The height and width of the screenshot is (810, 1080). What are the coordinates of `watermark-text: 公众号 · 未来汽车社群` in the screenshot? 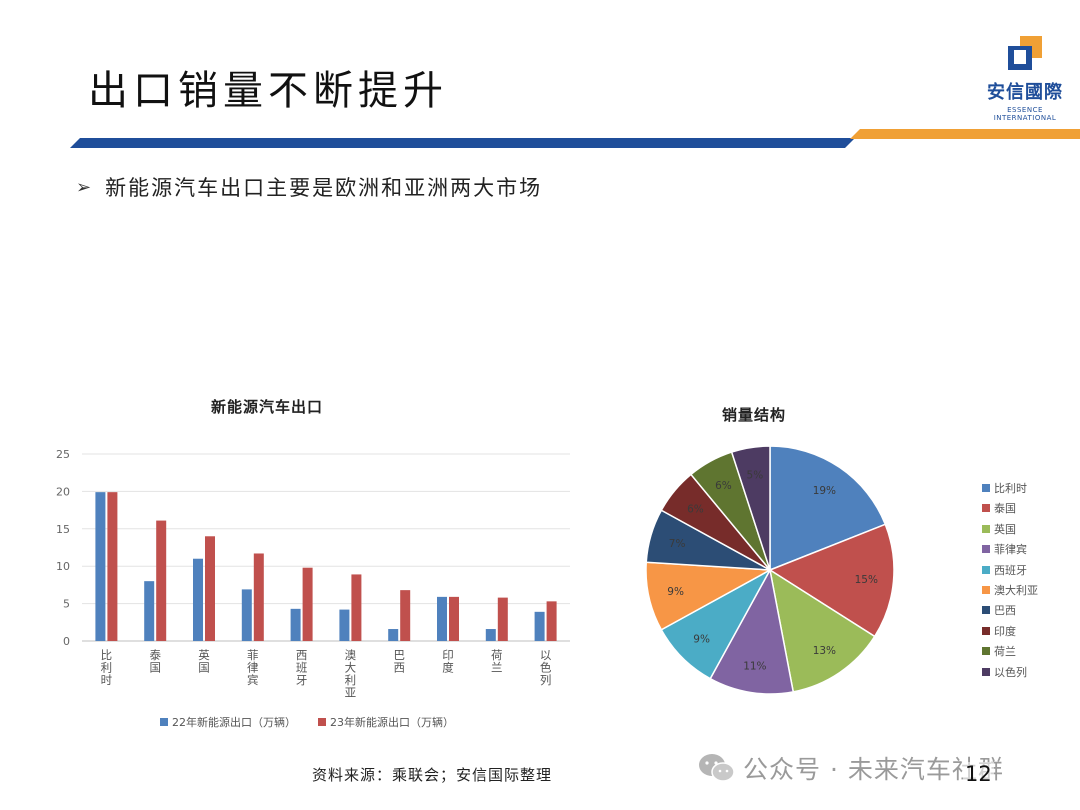 It's located at (873, 769).